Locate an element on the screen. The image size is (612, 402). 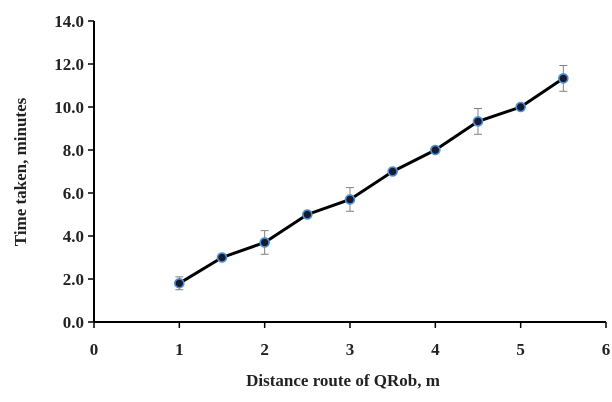
y-tick-label: 0.0 is located at coordinates (73, 322).